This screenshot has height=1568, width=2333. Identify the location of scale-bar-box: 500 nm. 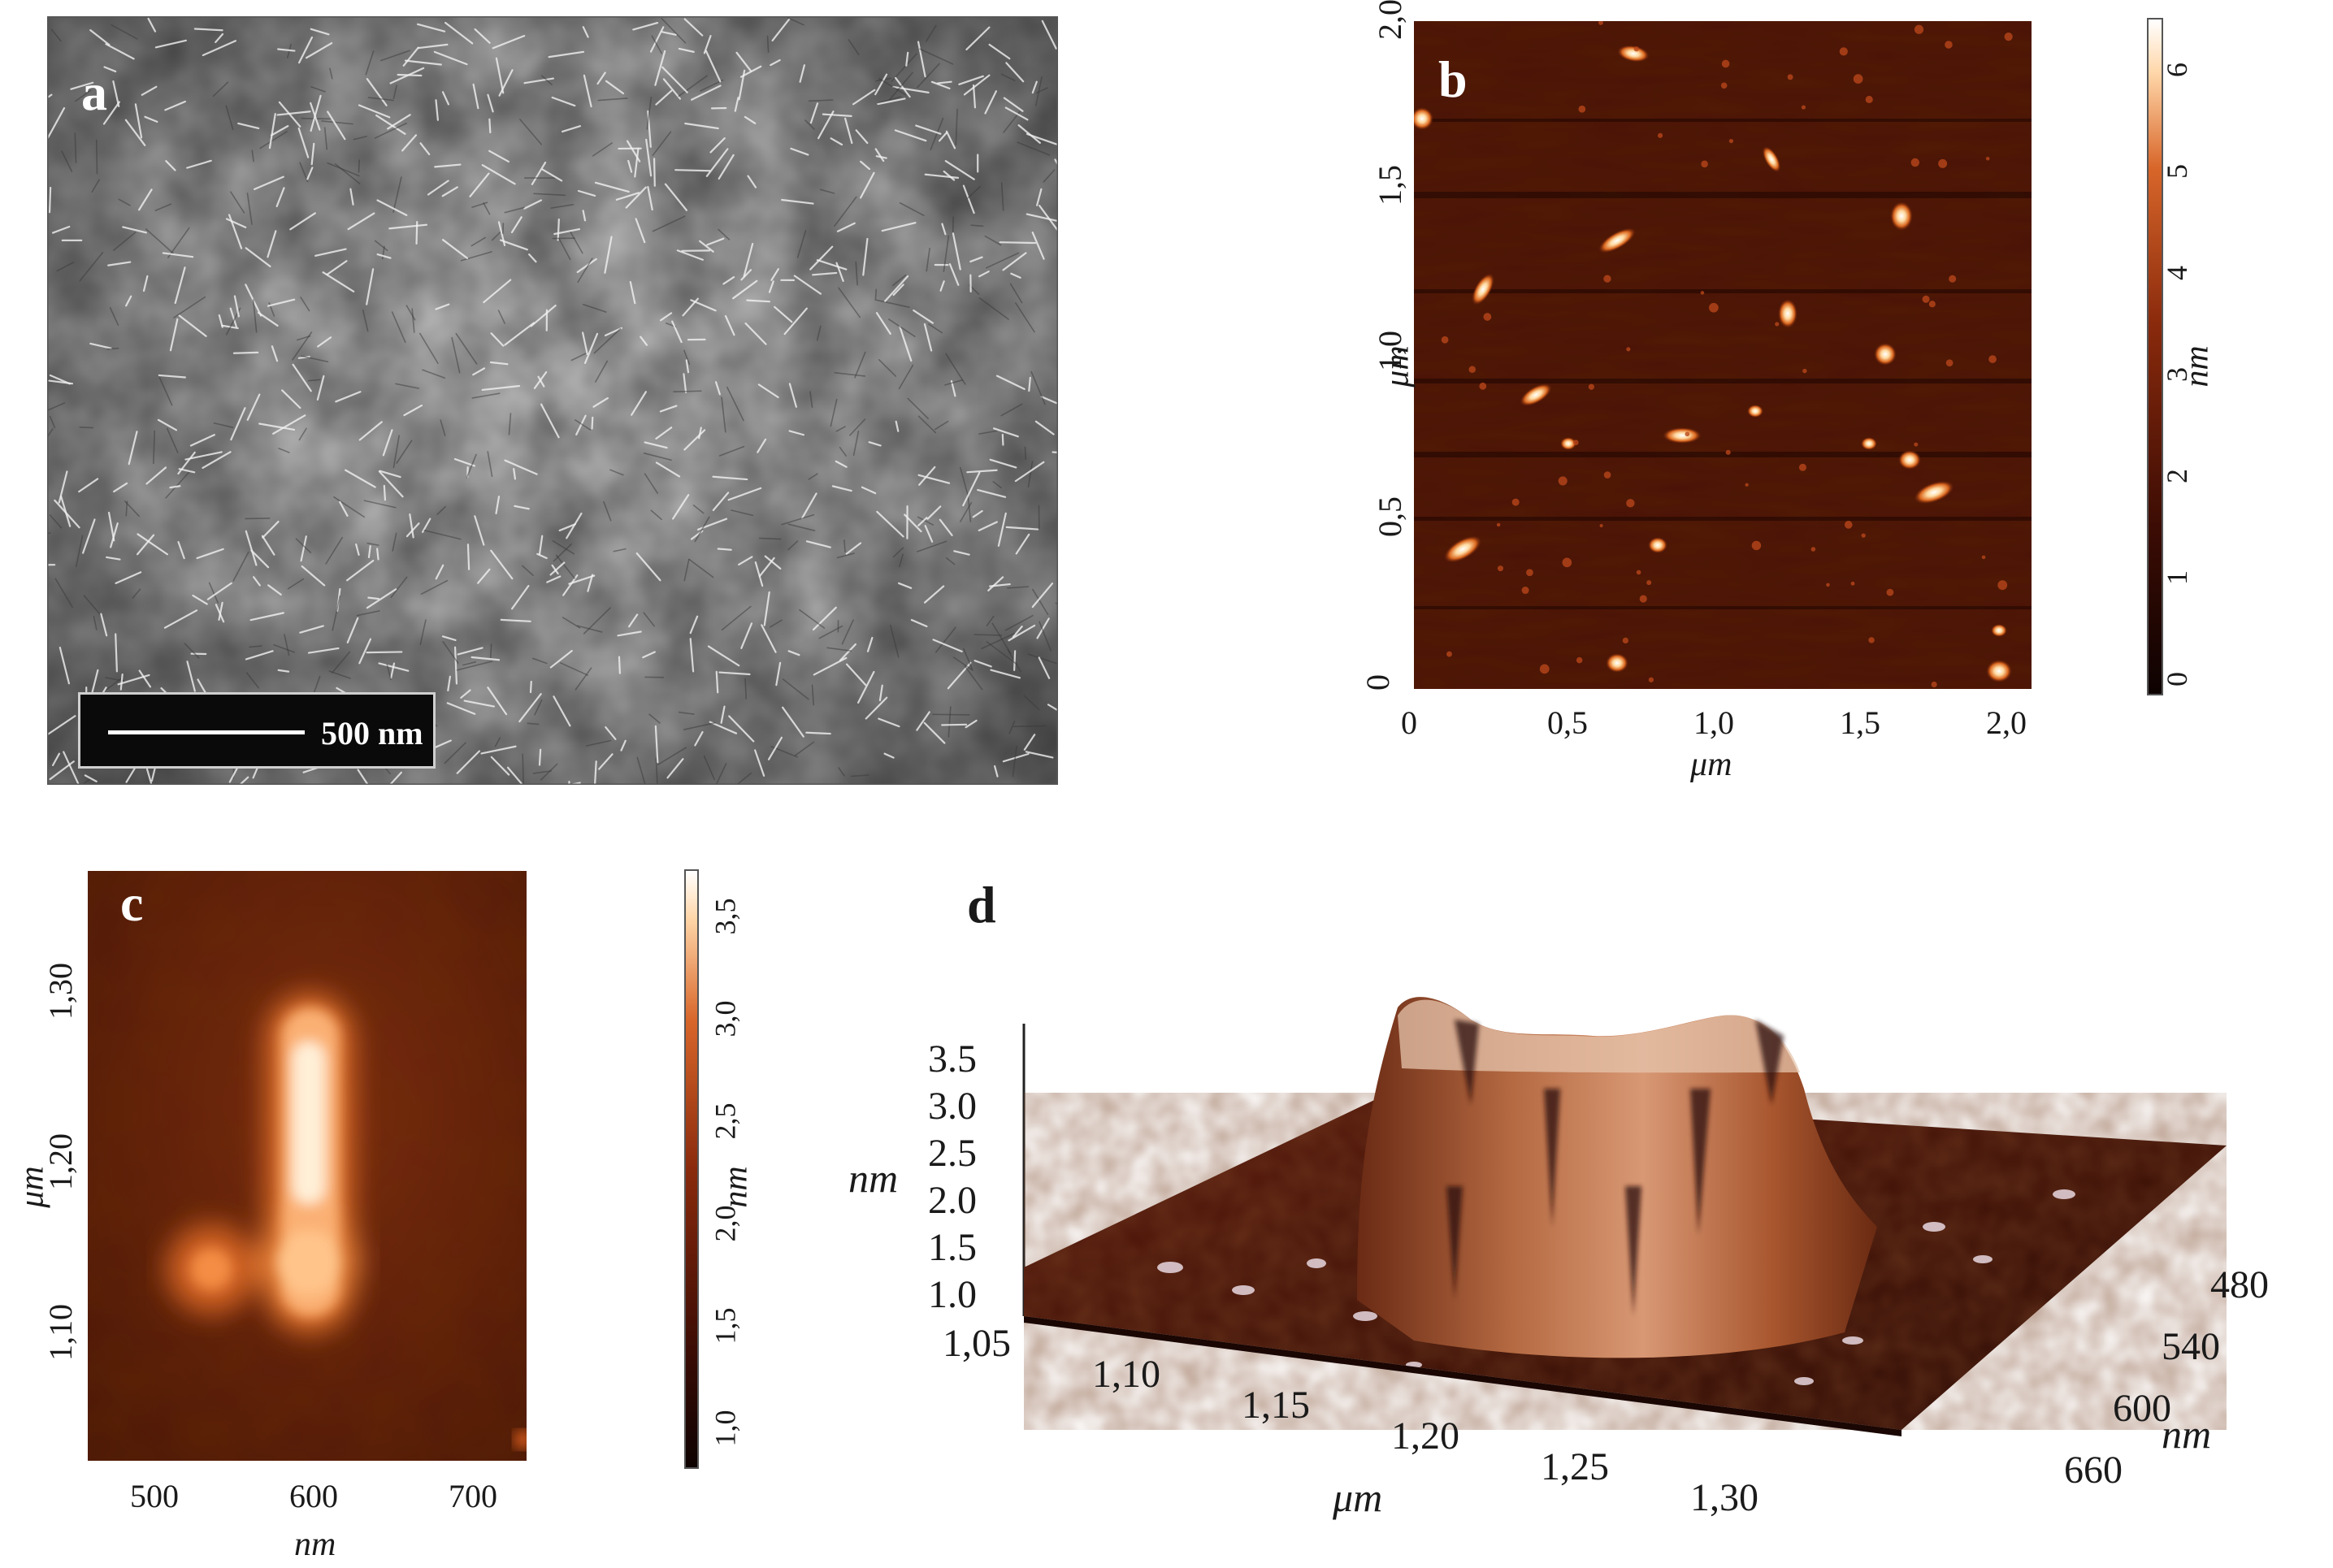
(257, 730).